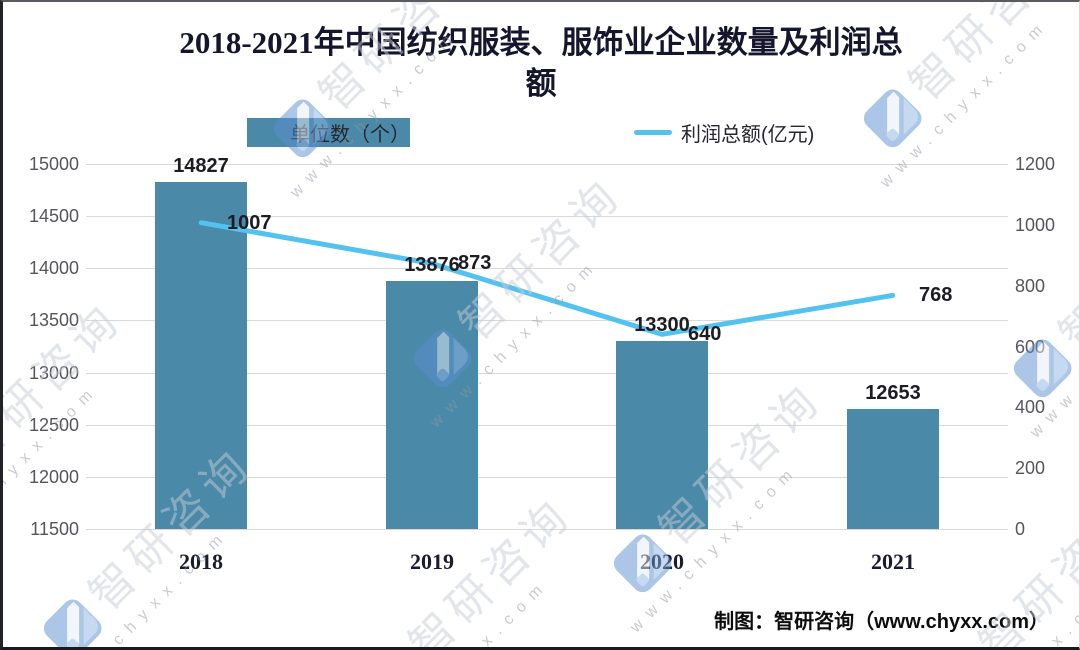  What do you see at coordinates (432, 265) in the screenshot?
I see `bar-value-label: 13876` at bounding box center [432, 265].